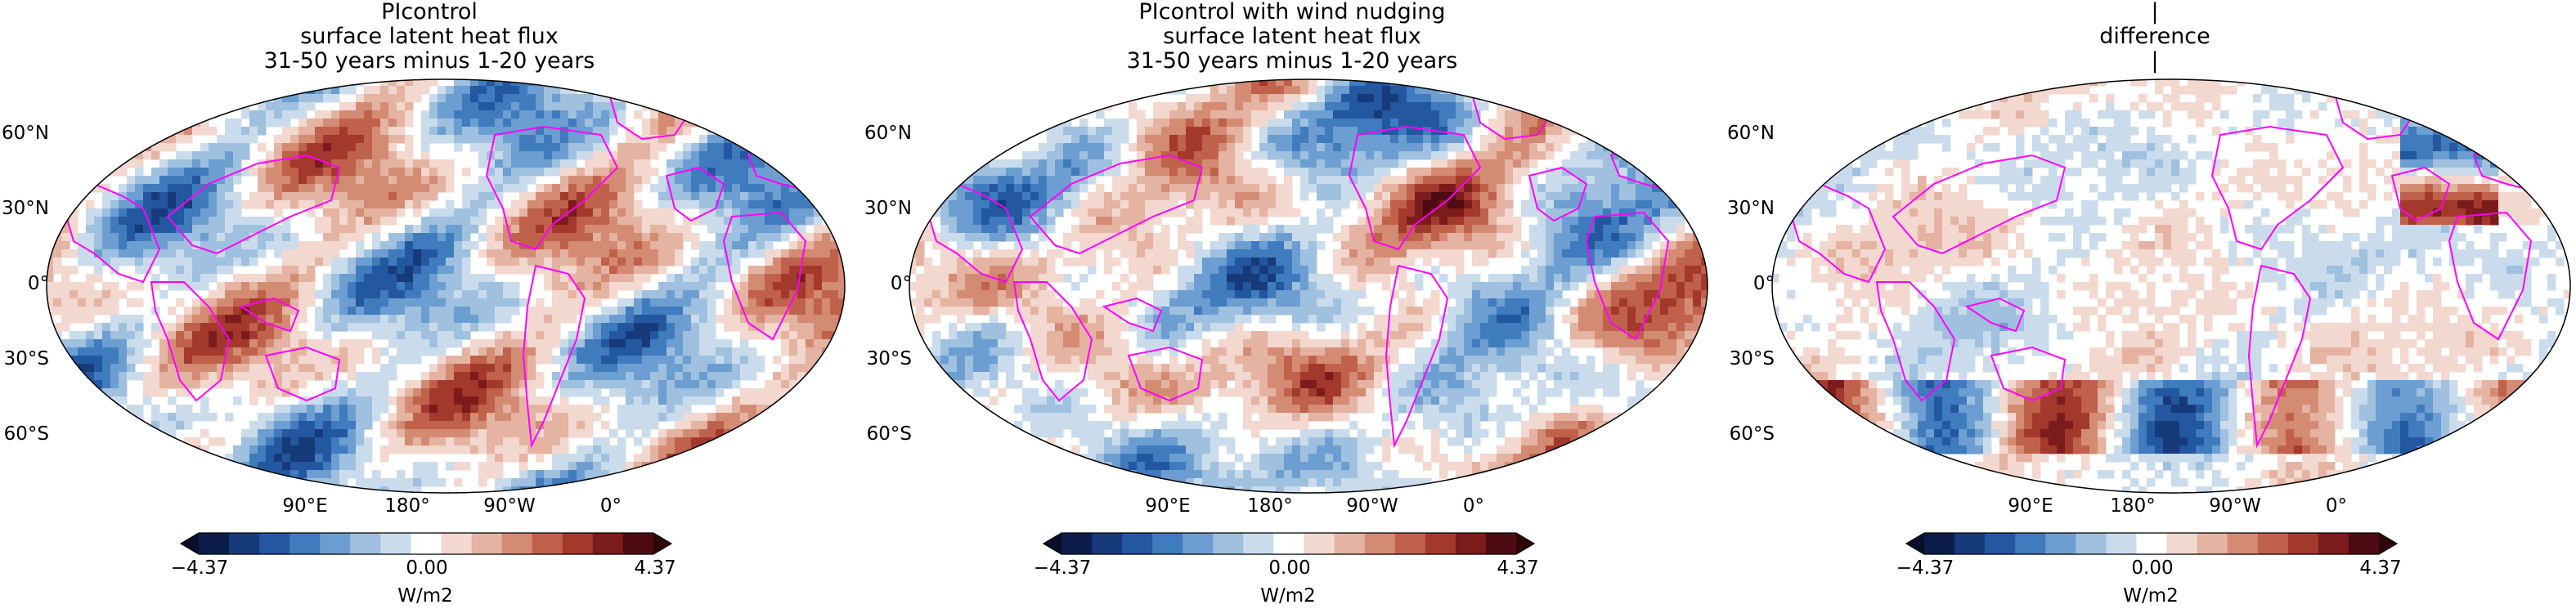 The width and height of the screenshot is (2576, 609). I want to click on title-line-3: |, so click(2155, 61).